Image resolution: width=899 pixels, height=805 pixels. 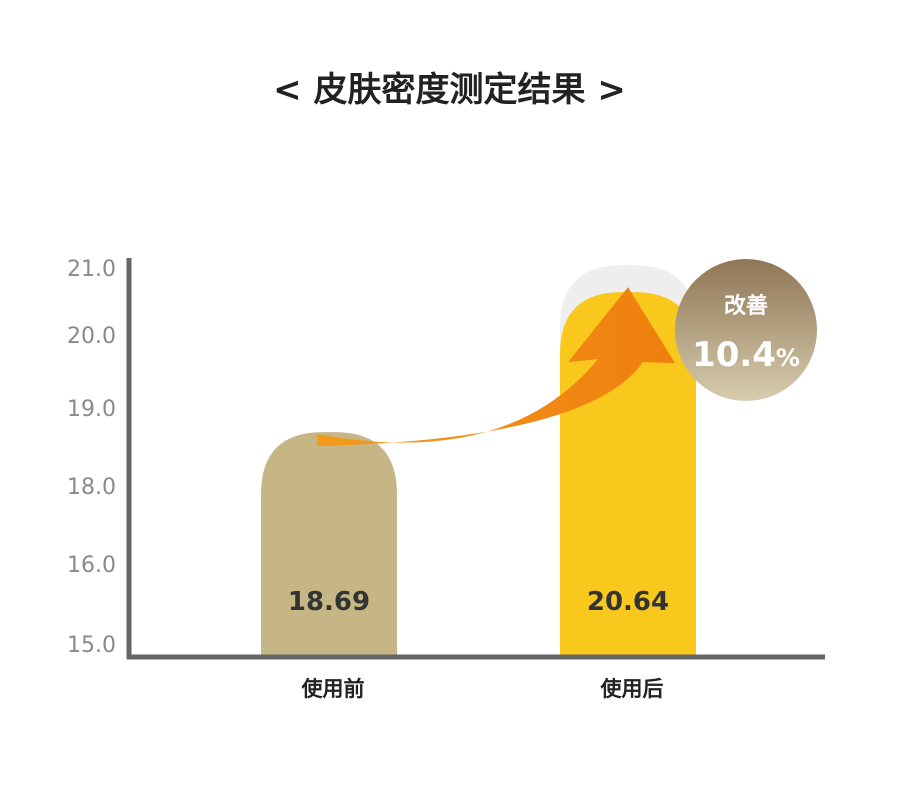 What do you see at coordinates (734, 355) in the screenshot?
I see `badge-value-number: 10.4` at bounding box center [734, 355].